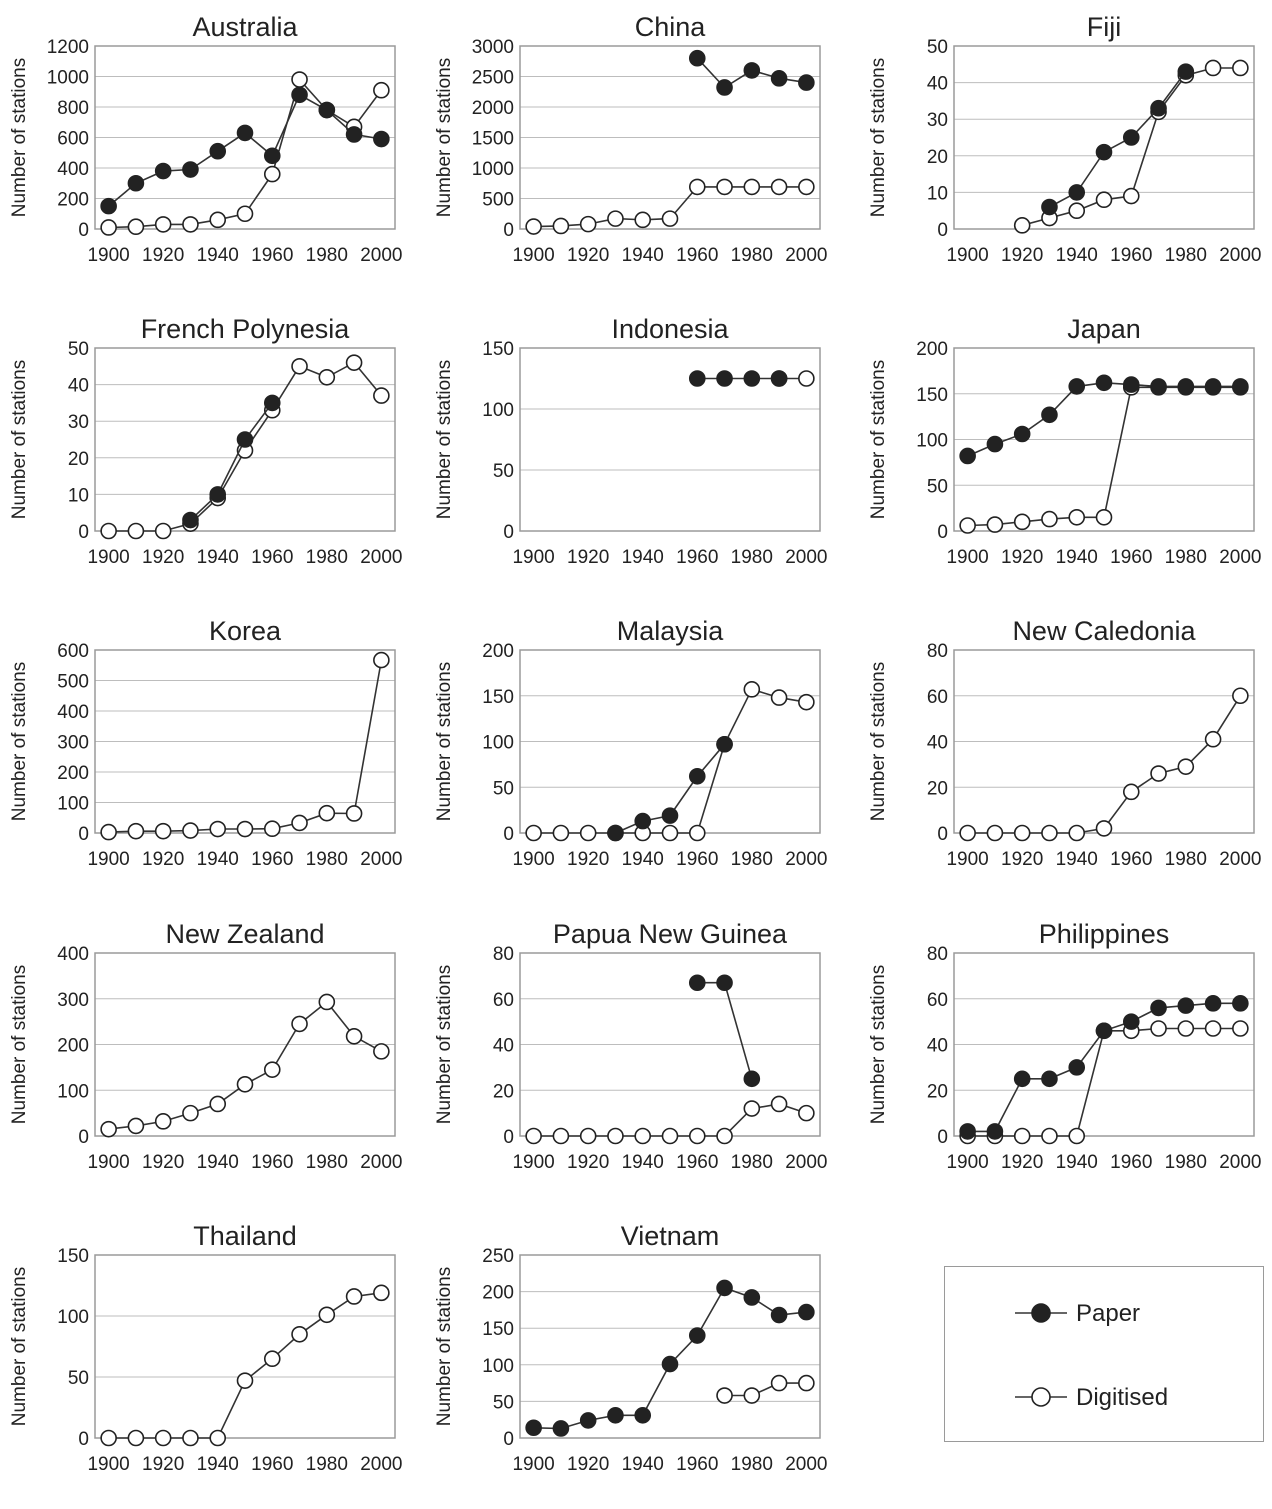 This screenshot has width=1272, height=1509. Describe the element at coordinates (1122, 1397) in the screenshot. I see `legend-digitised-label: Digitised` at that location.